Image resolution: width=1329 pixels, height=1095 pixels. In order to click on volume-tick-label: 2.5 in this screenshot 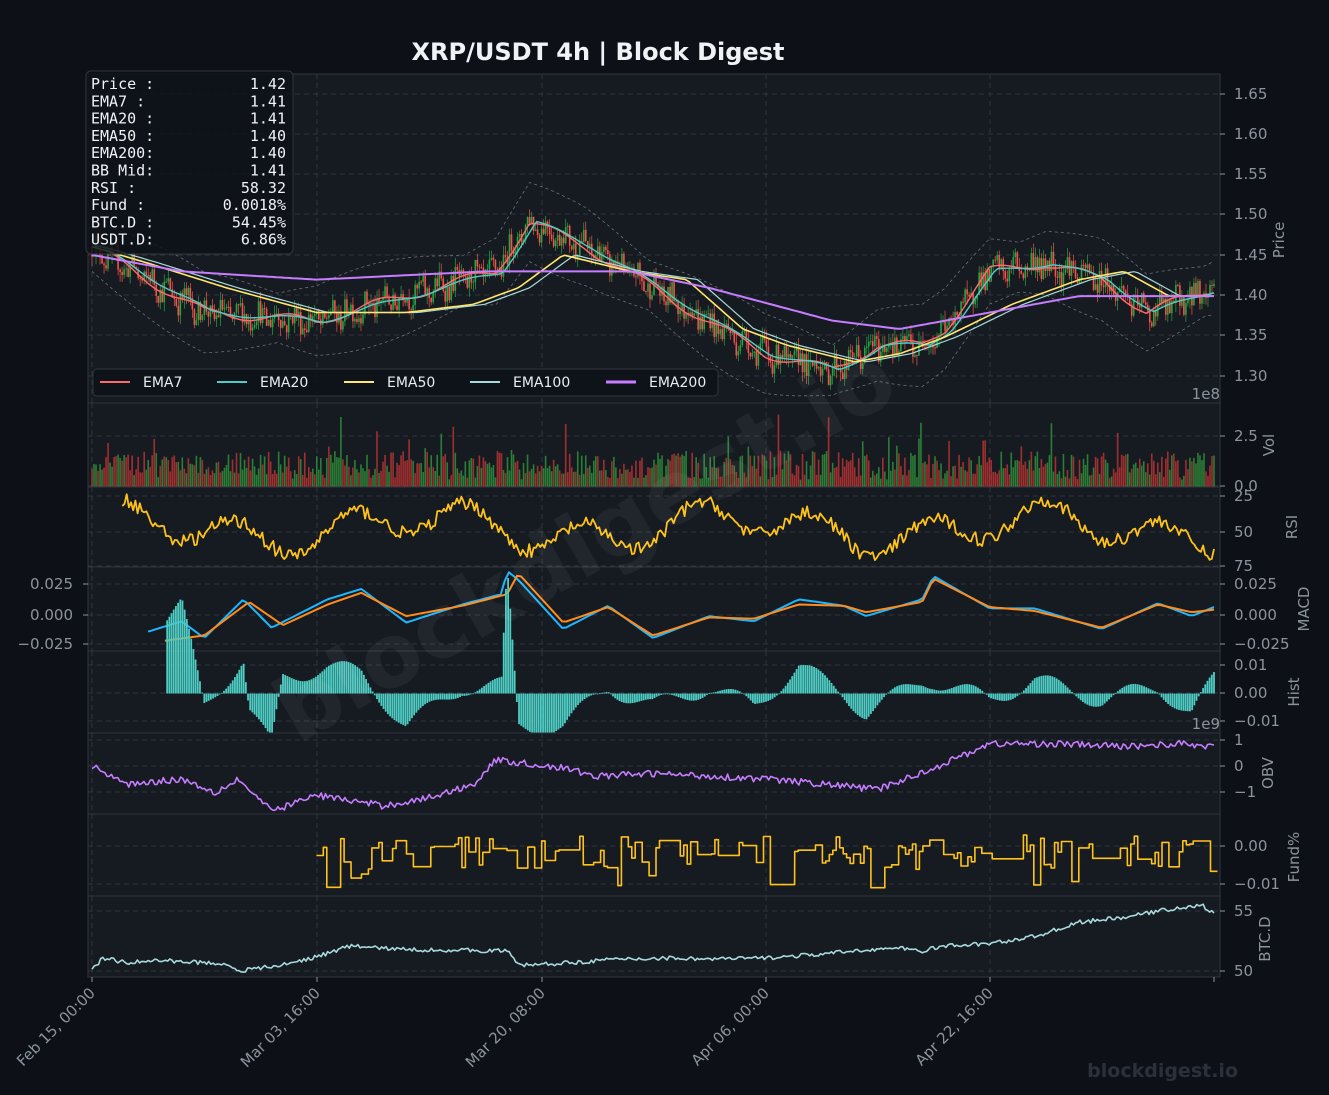, I will do `click(1246, 436)`.